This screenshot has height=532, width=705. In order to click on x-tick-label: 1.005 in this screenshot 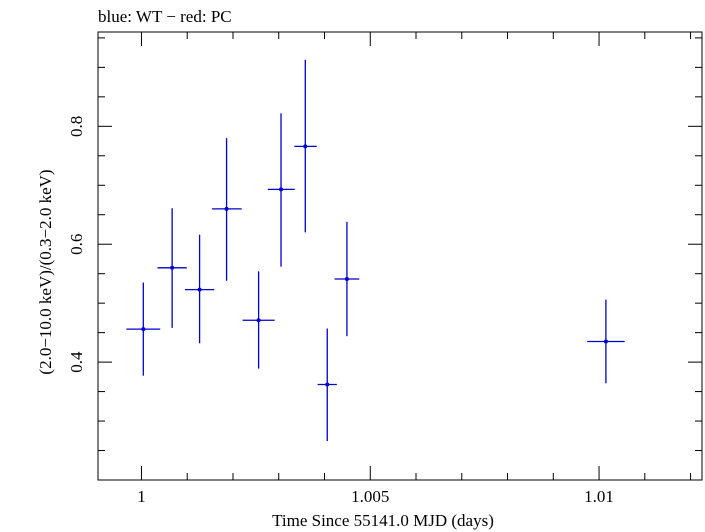, I will do `click(370, 496)`.